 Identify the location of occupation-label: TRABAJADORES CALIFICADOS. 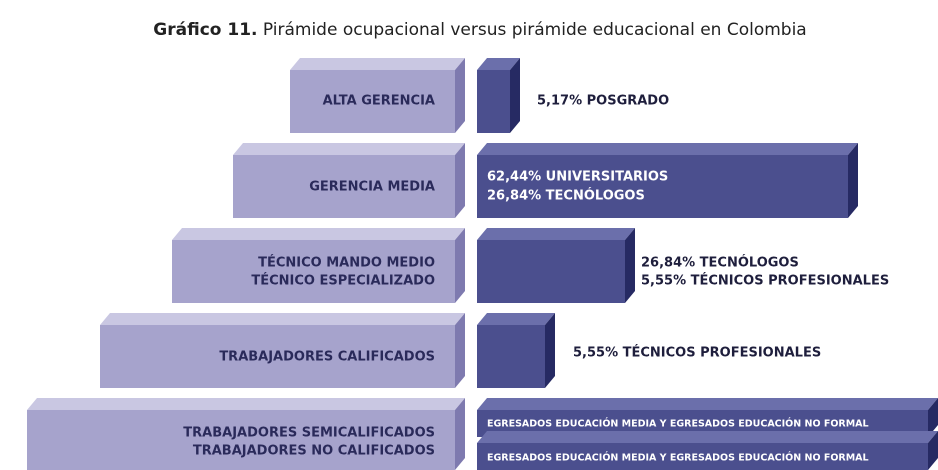
(327, 357).